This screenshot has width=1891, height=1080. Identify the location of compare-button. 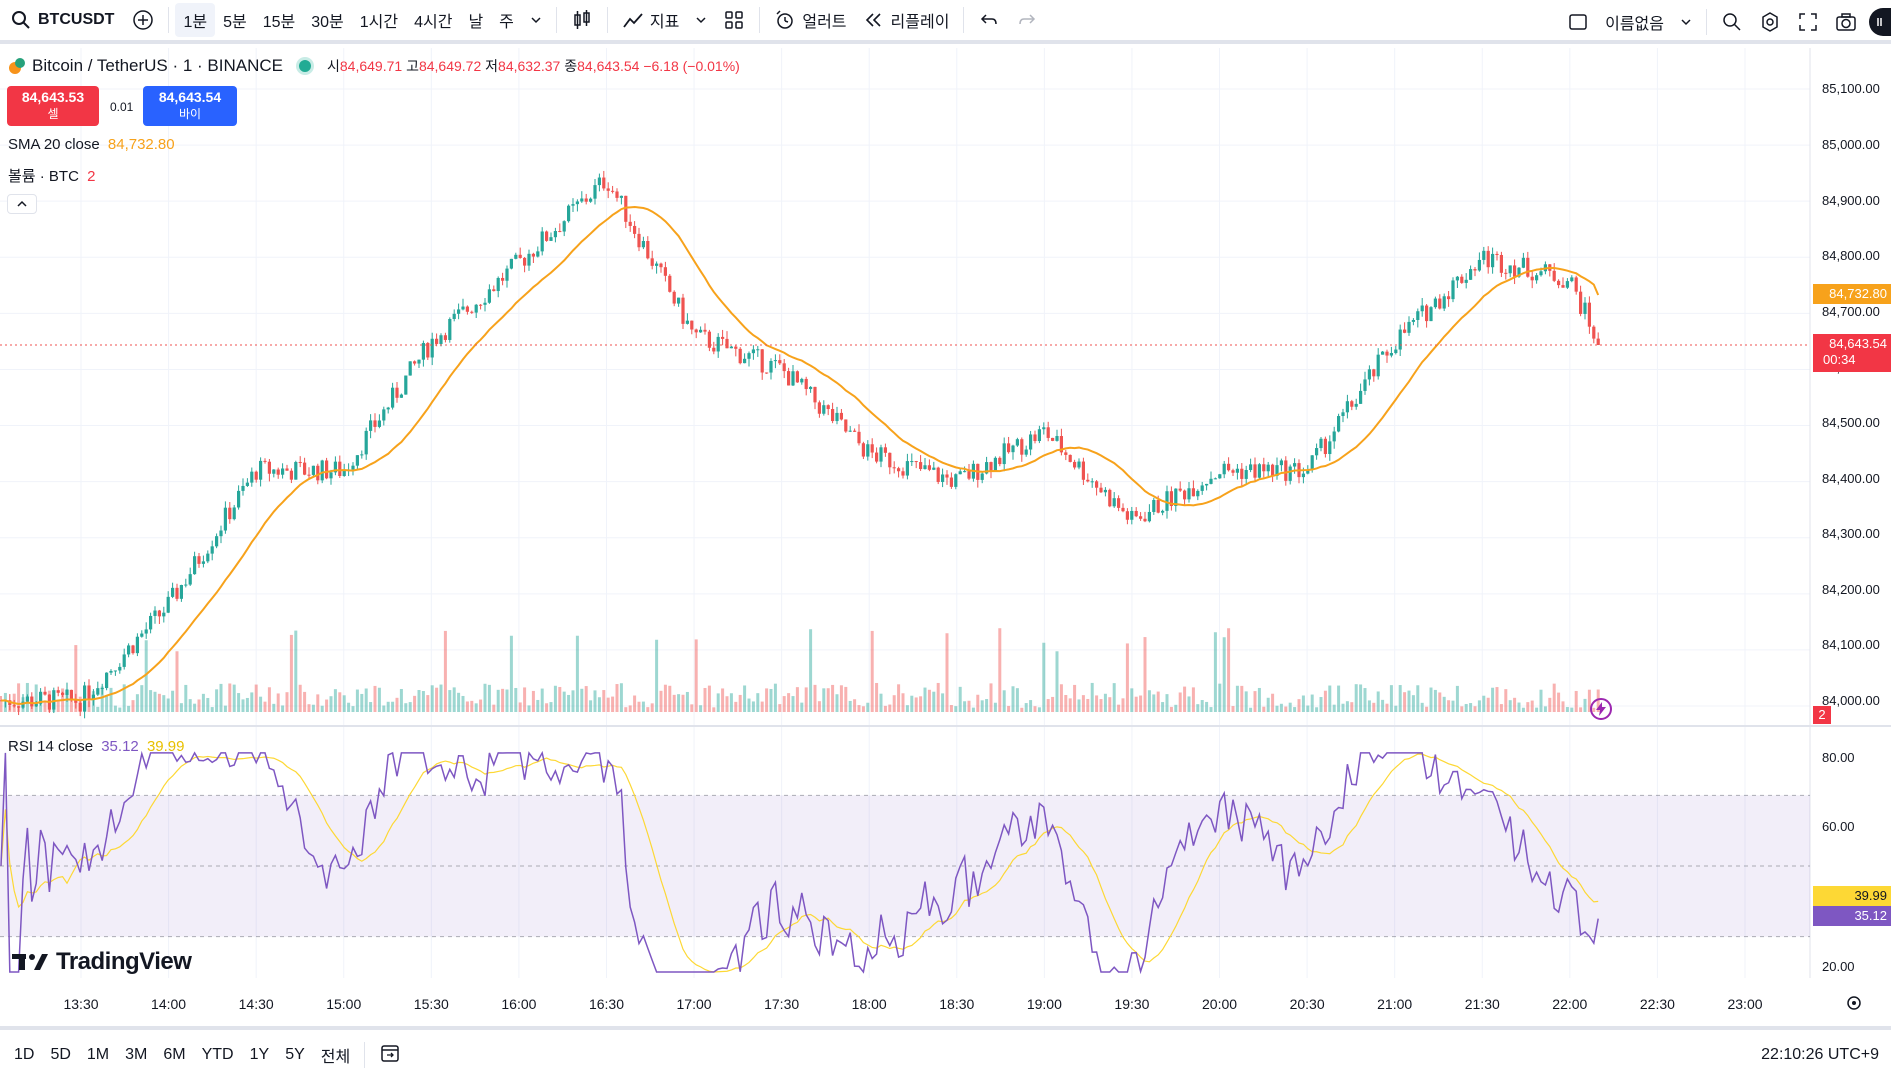
(143, 20).